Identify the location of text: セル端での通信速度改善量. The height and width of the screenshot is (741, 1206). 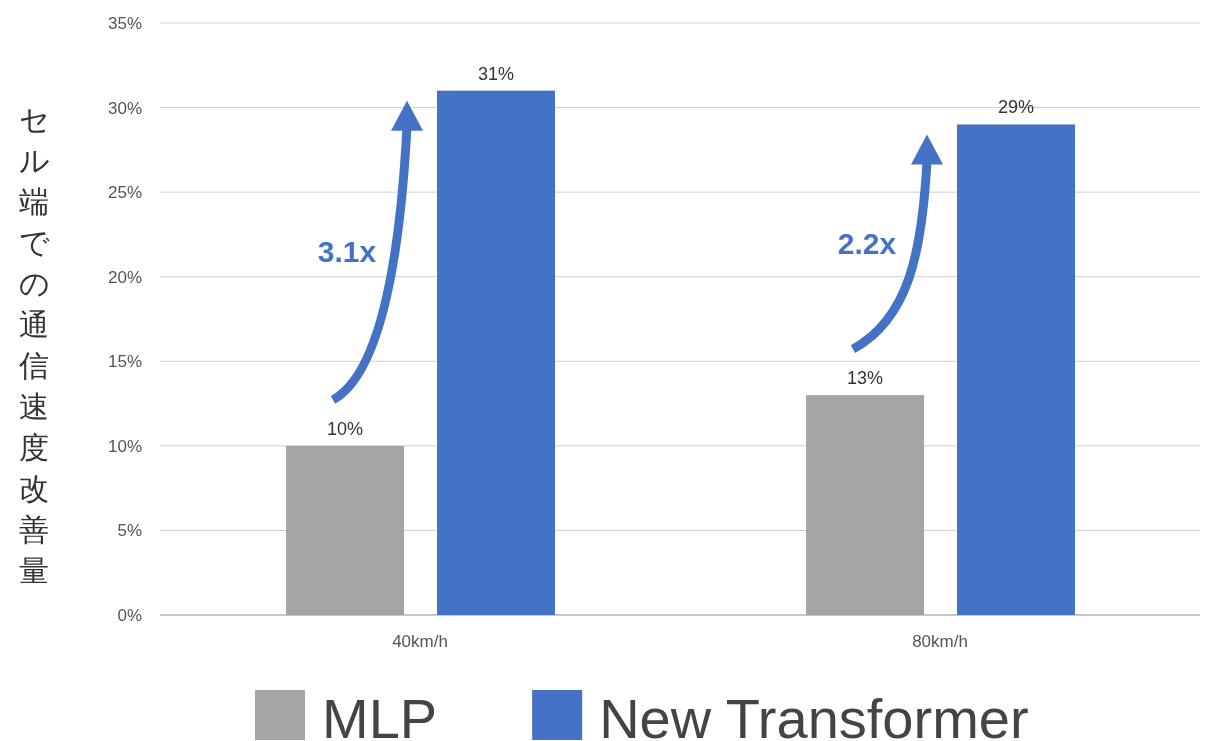
(34, 345).